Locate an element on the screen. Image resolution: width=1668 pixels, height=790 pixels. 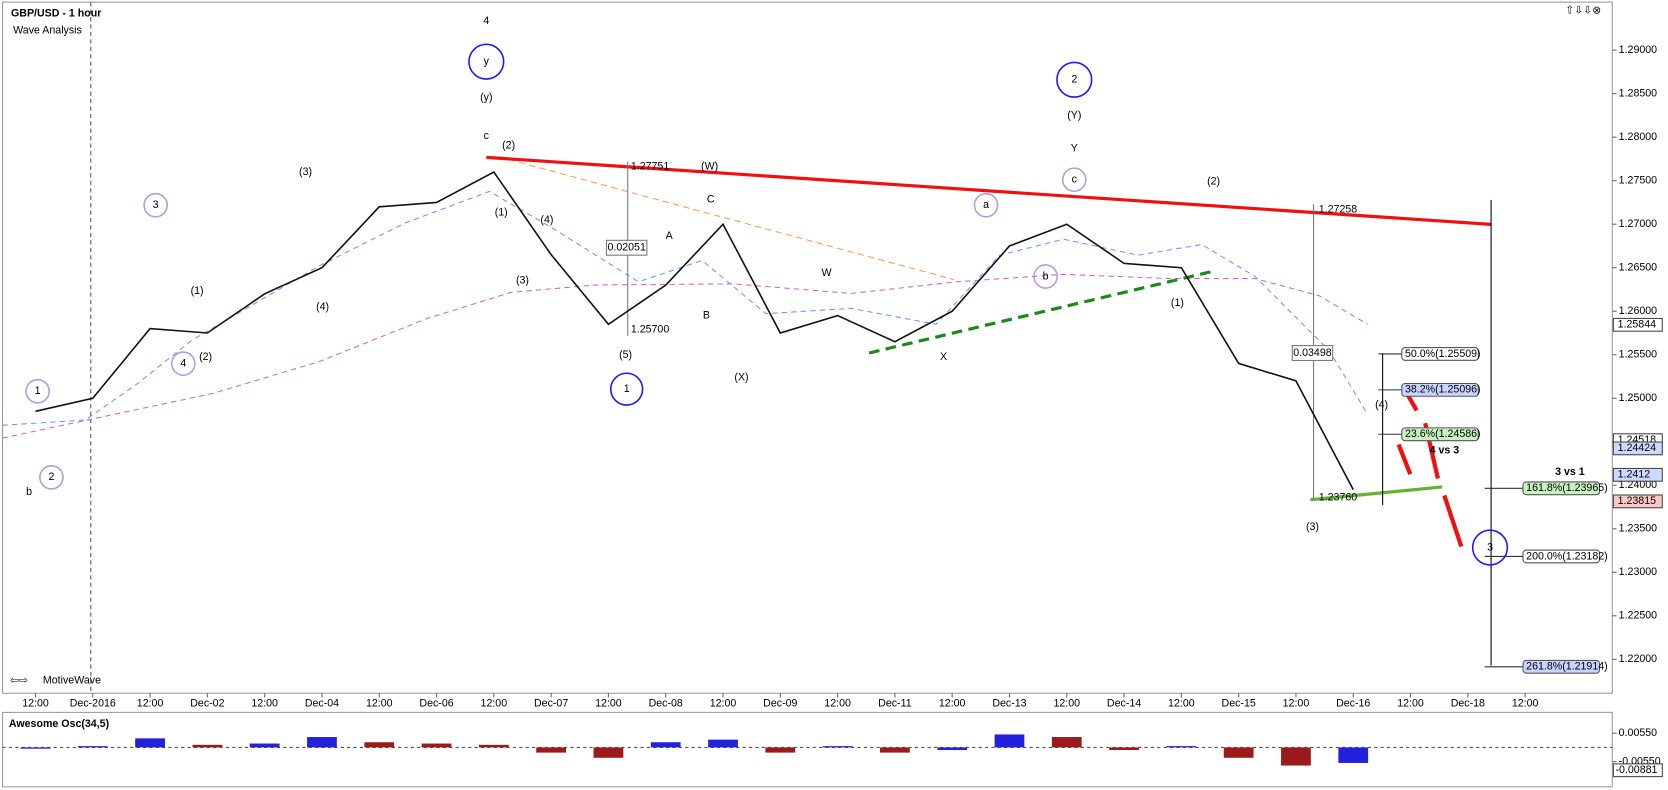
osc-title: Awesome Osc(34,5) is located at coordinates (59, 724).